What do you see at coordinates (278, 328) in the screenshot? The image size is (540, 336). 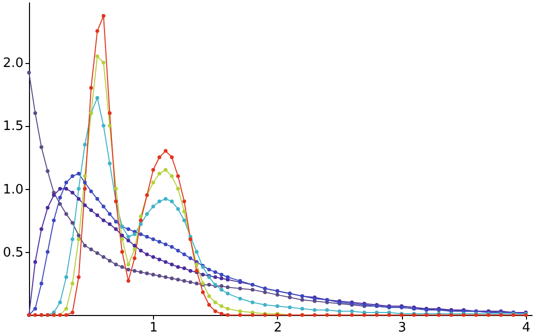 I see `x-tick-label: 2` at bounding box center [278, 328].